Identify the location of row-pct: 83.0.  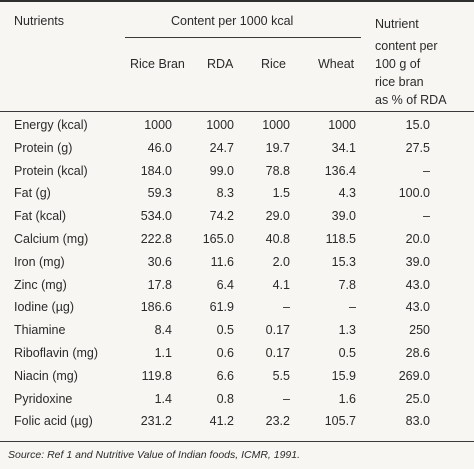
(417, 421).